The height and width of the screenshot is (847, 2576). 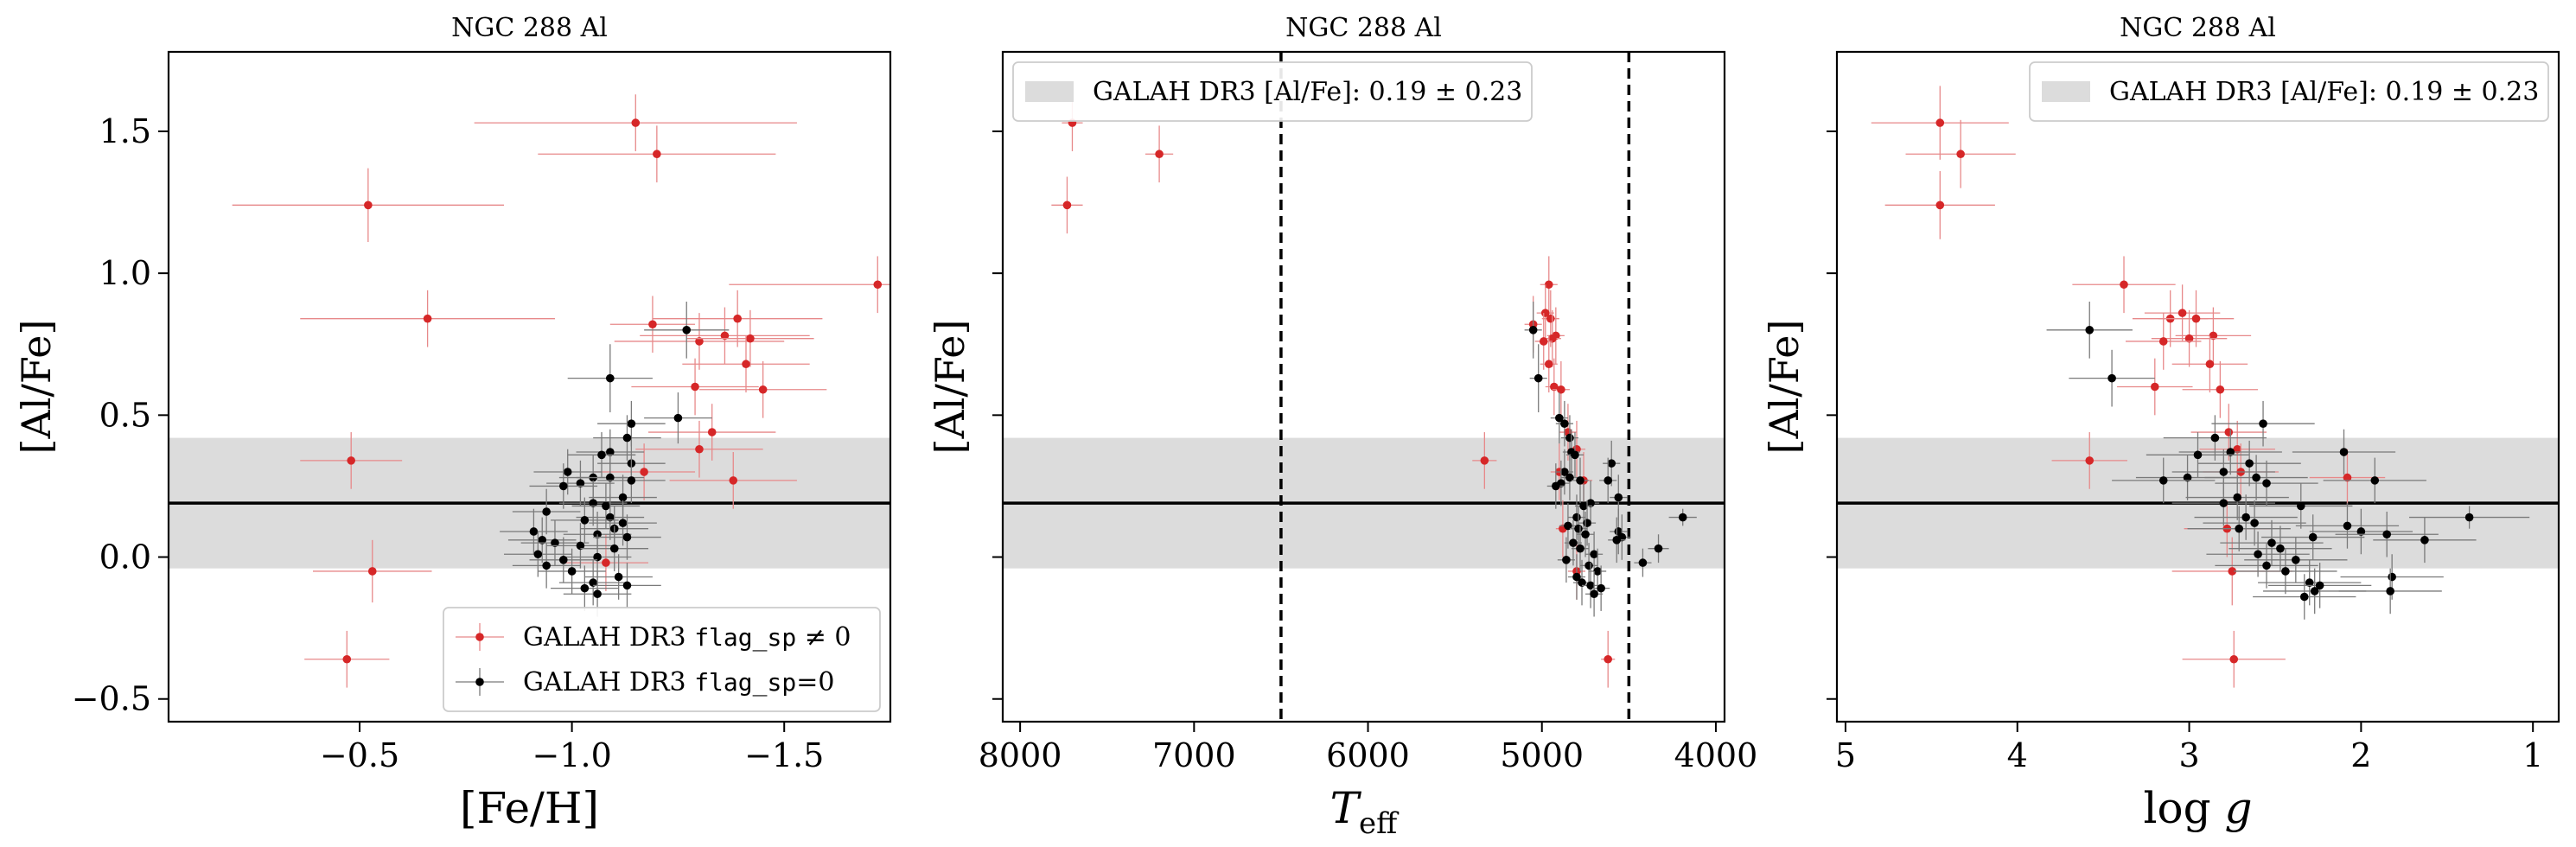 I want to click on legend-label: GALAH DR3 flag_sp ≠ 0, so click(x=687, y=637).